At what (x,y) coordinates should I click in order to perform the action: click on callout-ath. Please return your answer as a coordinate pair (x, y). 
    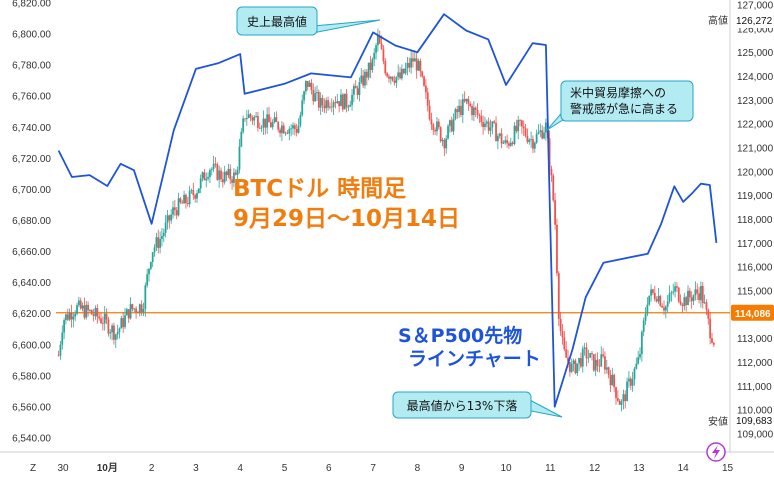
    Looking at the image, I should click on (277, 21).